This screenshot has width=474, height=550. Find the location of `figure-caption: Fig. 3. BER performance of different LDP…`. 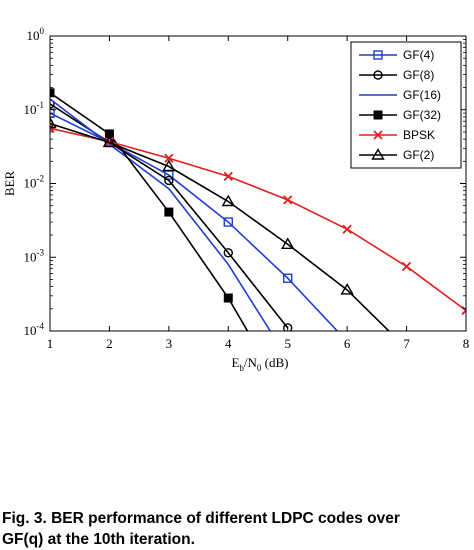

figure-caption: Fig. 3. BER performance of different LDP… is located at coordinates (201, 529).